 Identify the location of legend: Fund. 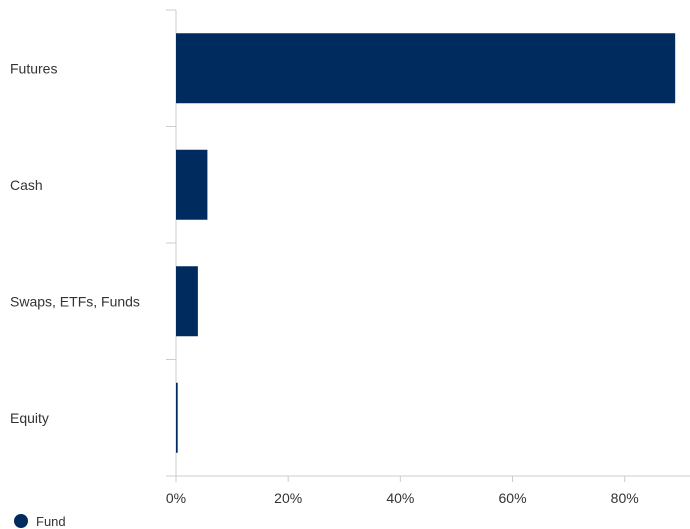
(40, 521).